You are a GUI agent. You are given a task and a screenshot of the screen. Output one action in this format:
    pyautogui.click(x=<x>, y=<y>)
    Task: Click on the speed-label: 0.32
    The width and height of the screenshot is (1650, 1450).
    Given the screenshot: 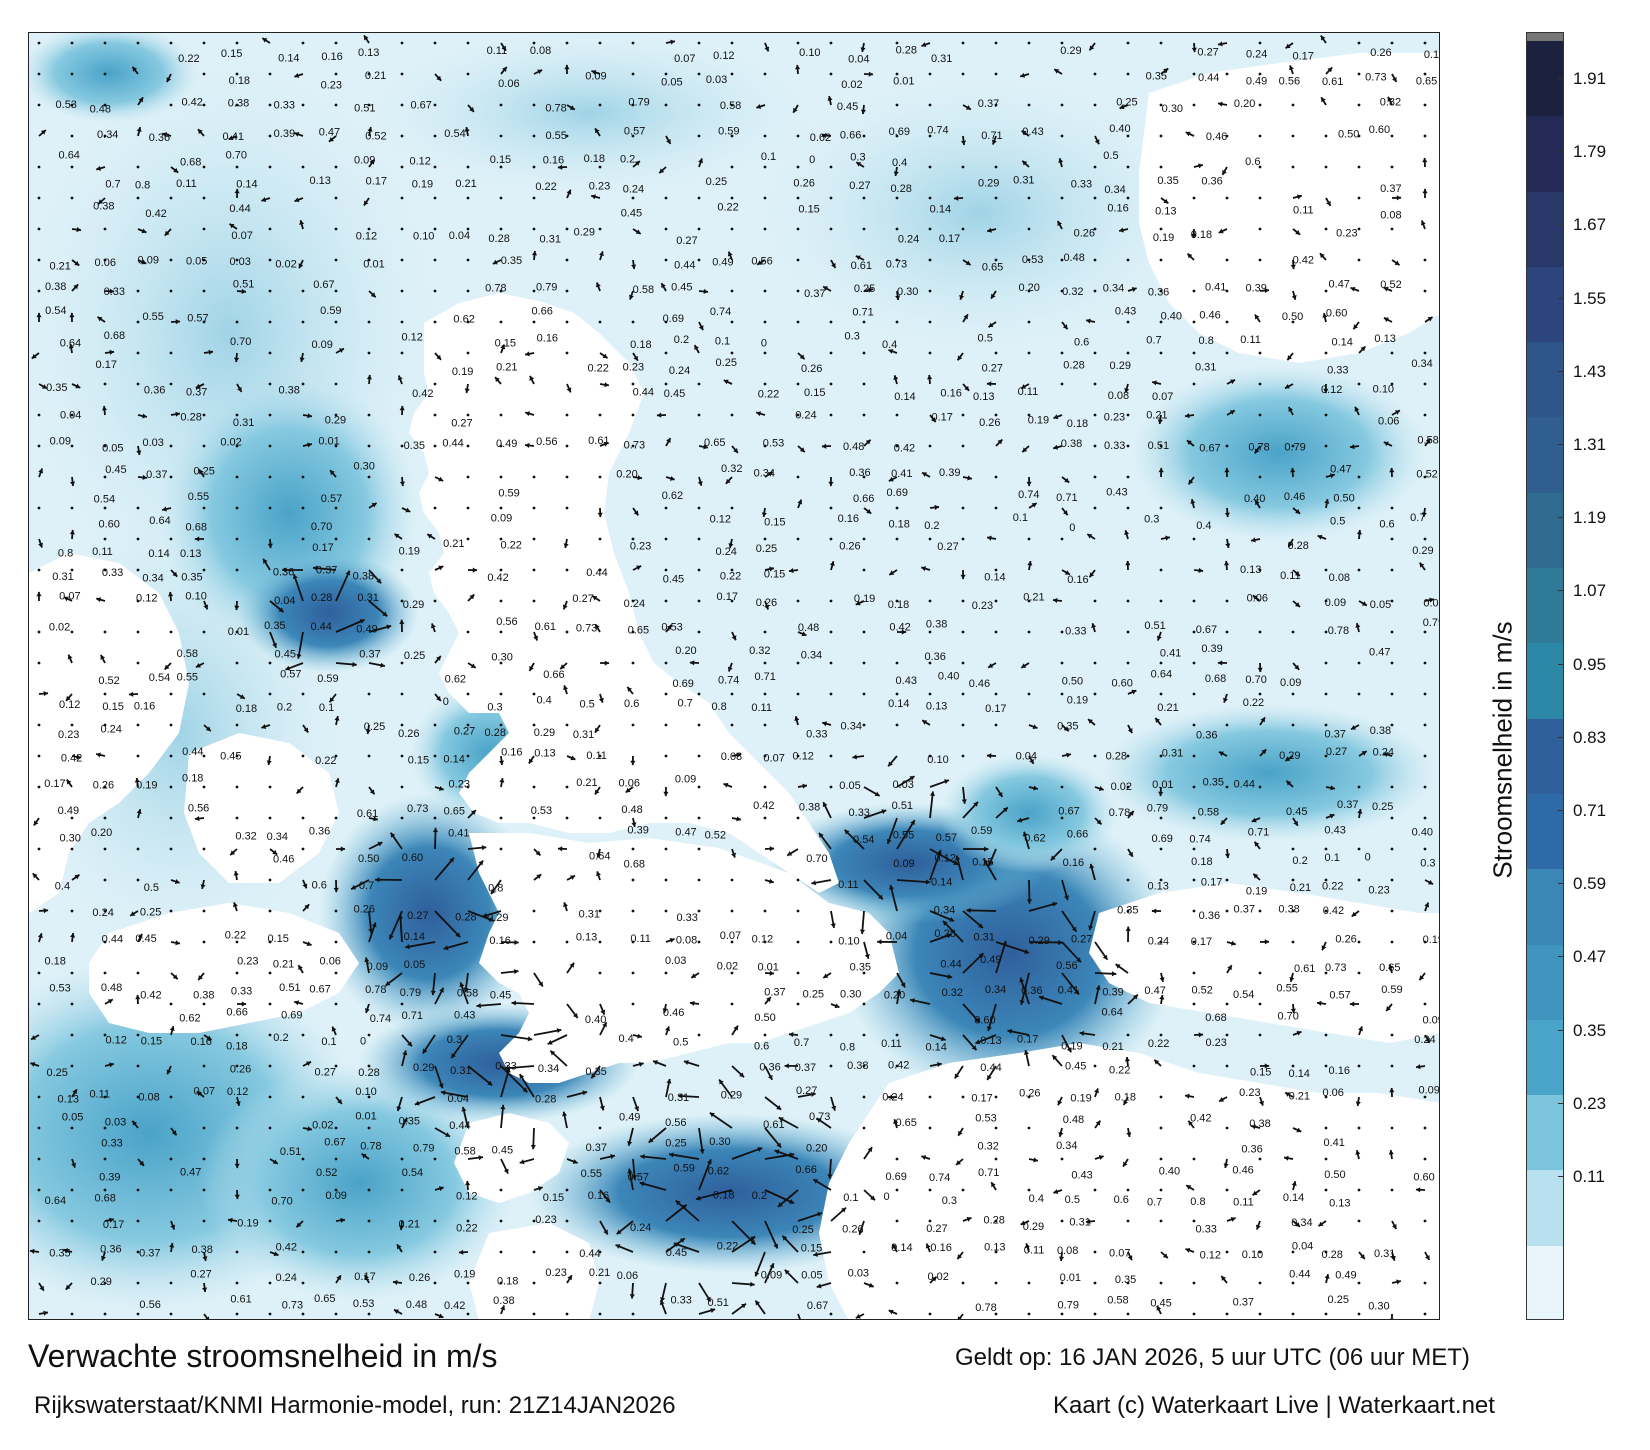 What is the action you would take?
    pyautogui.click(x=988, y=1147)
    